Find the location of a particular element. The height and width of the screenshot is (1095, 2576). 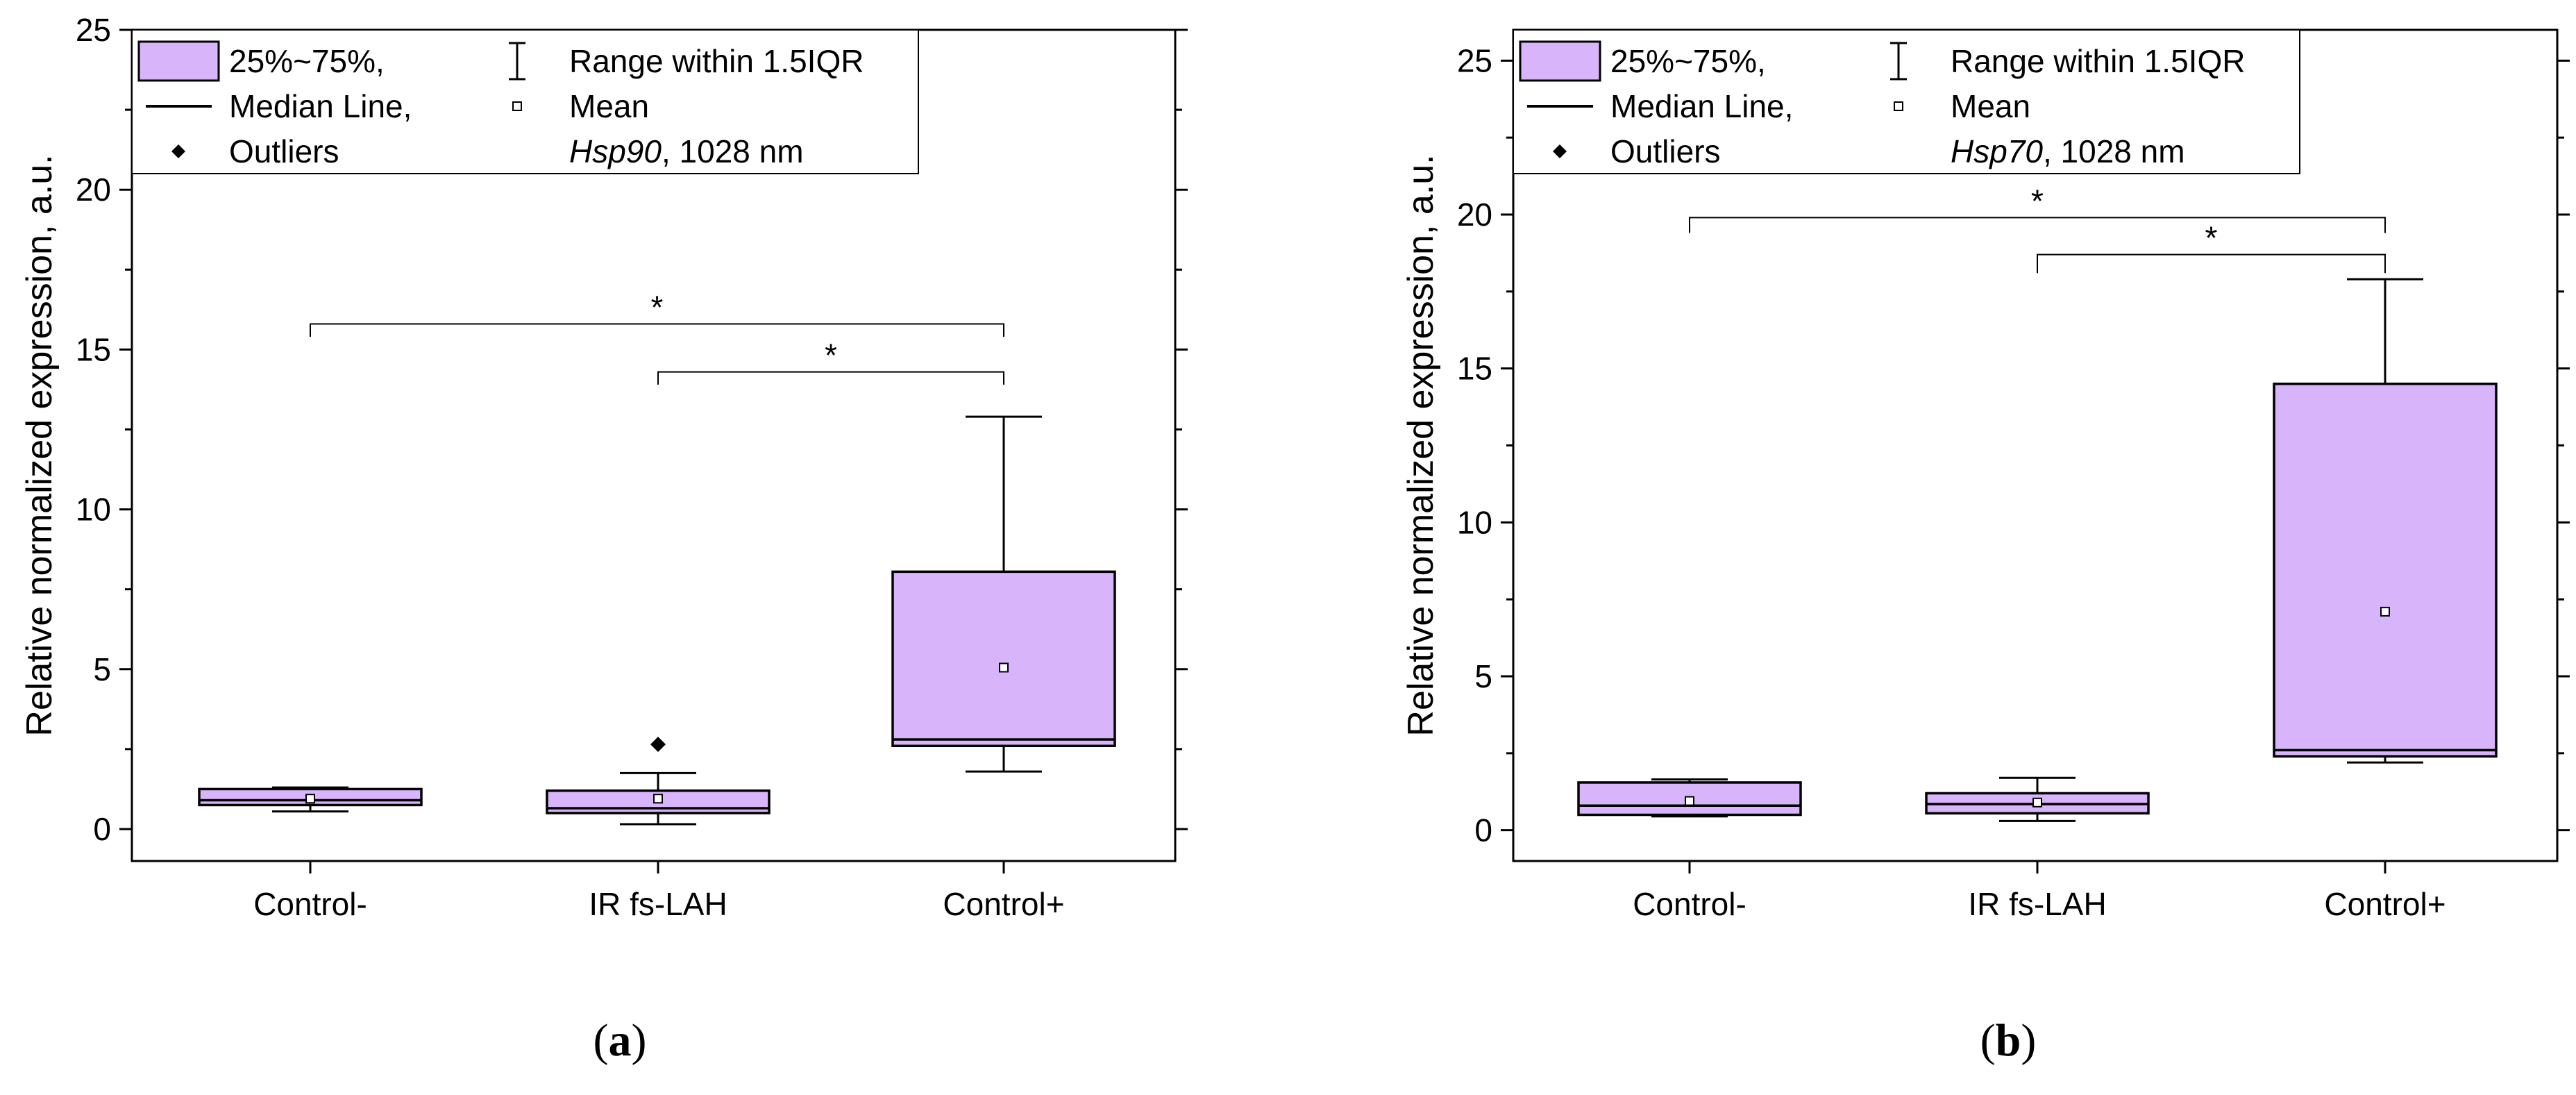

legend-gene-label: Hsp70, 1028 nm is located at coordinates (2068, 151).